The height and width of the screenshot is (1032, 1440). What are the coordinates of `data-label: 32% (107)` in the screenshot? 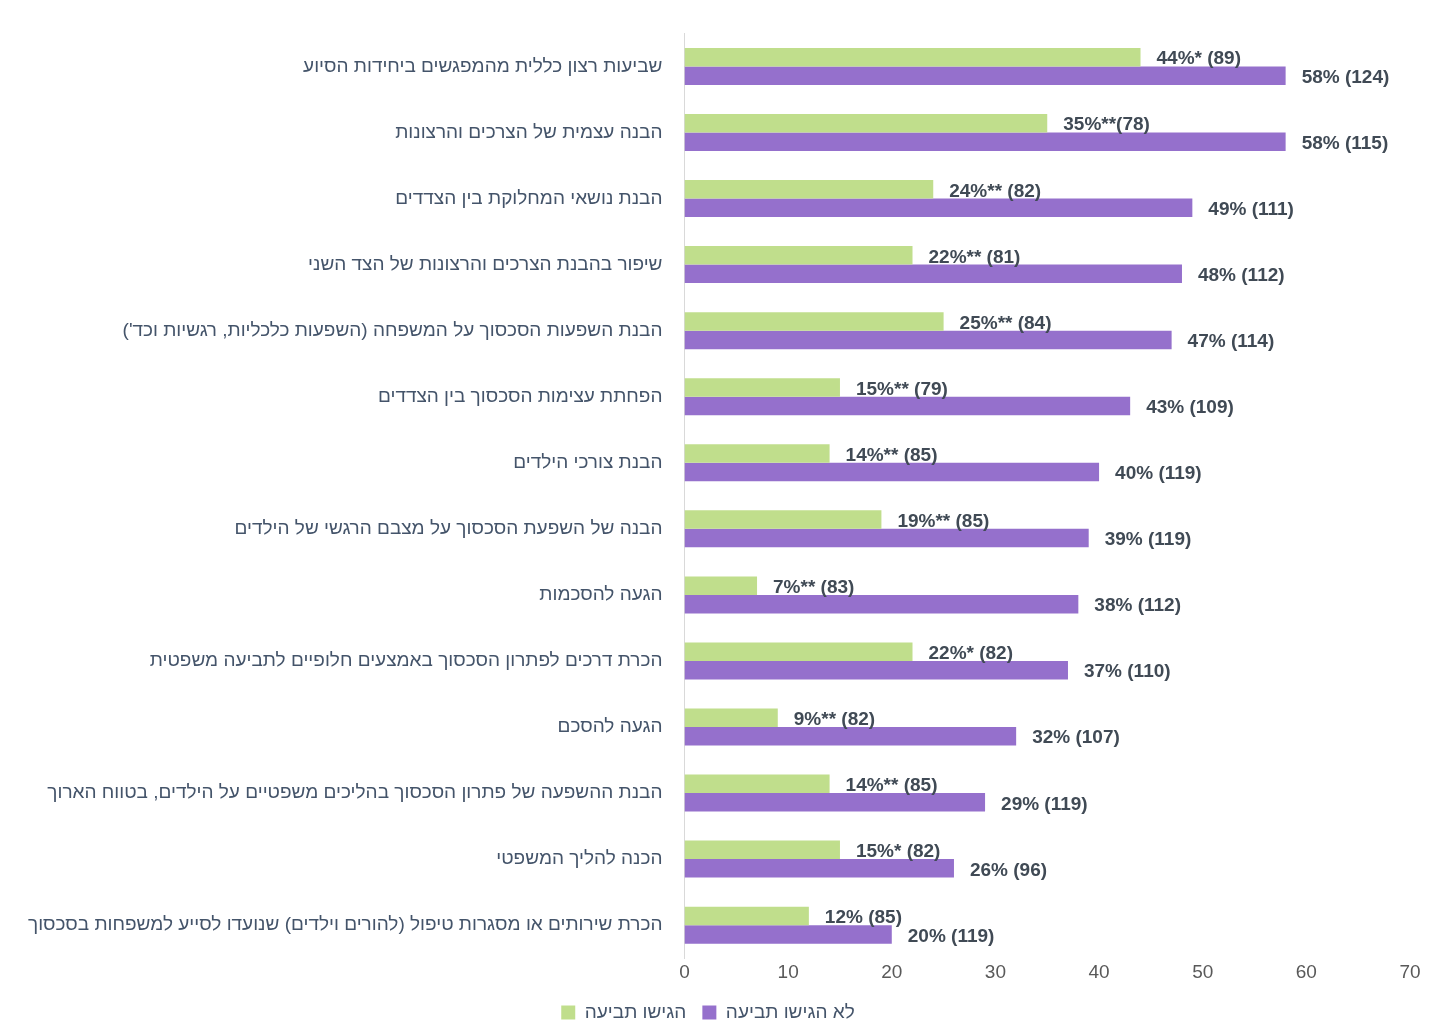 It's located at (1076, 737).